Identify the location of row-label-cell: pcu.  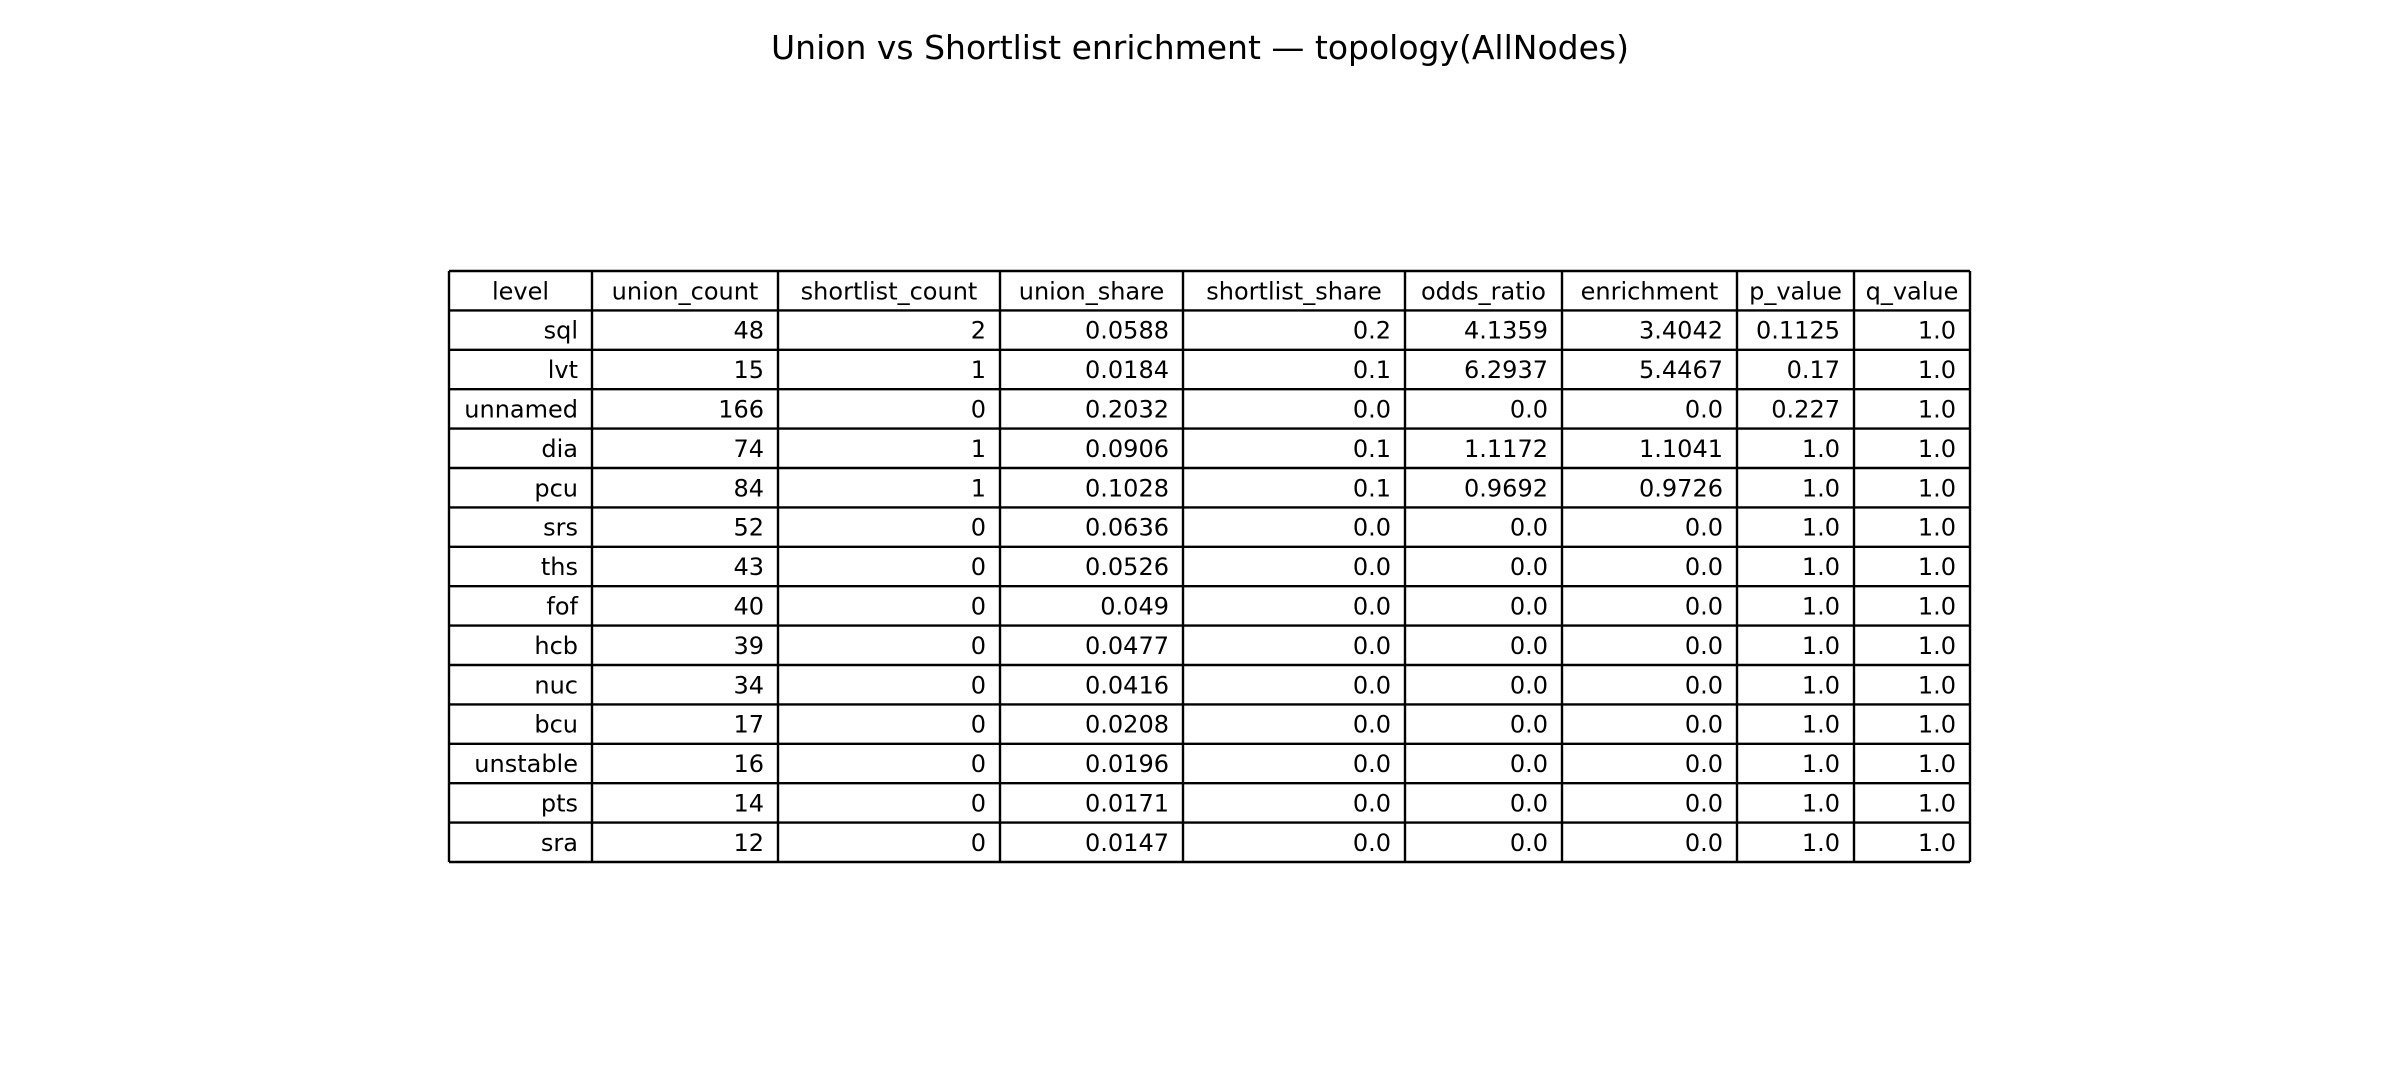
(556, 488).